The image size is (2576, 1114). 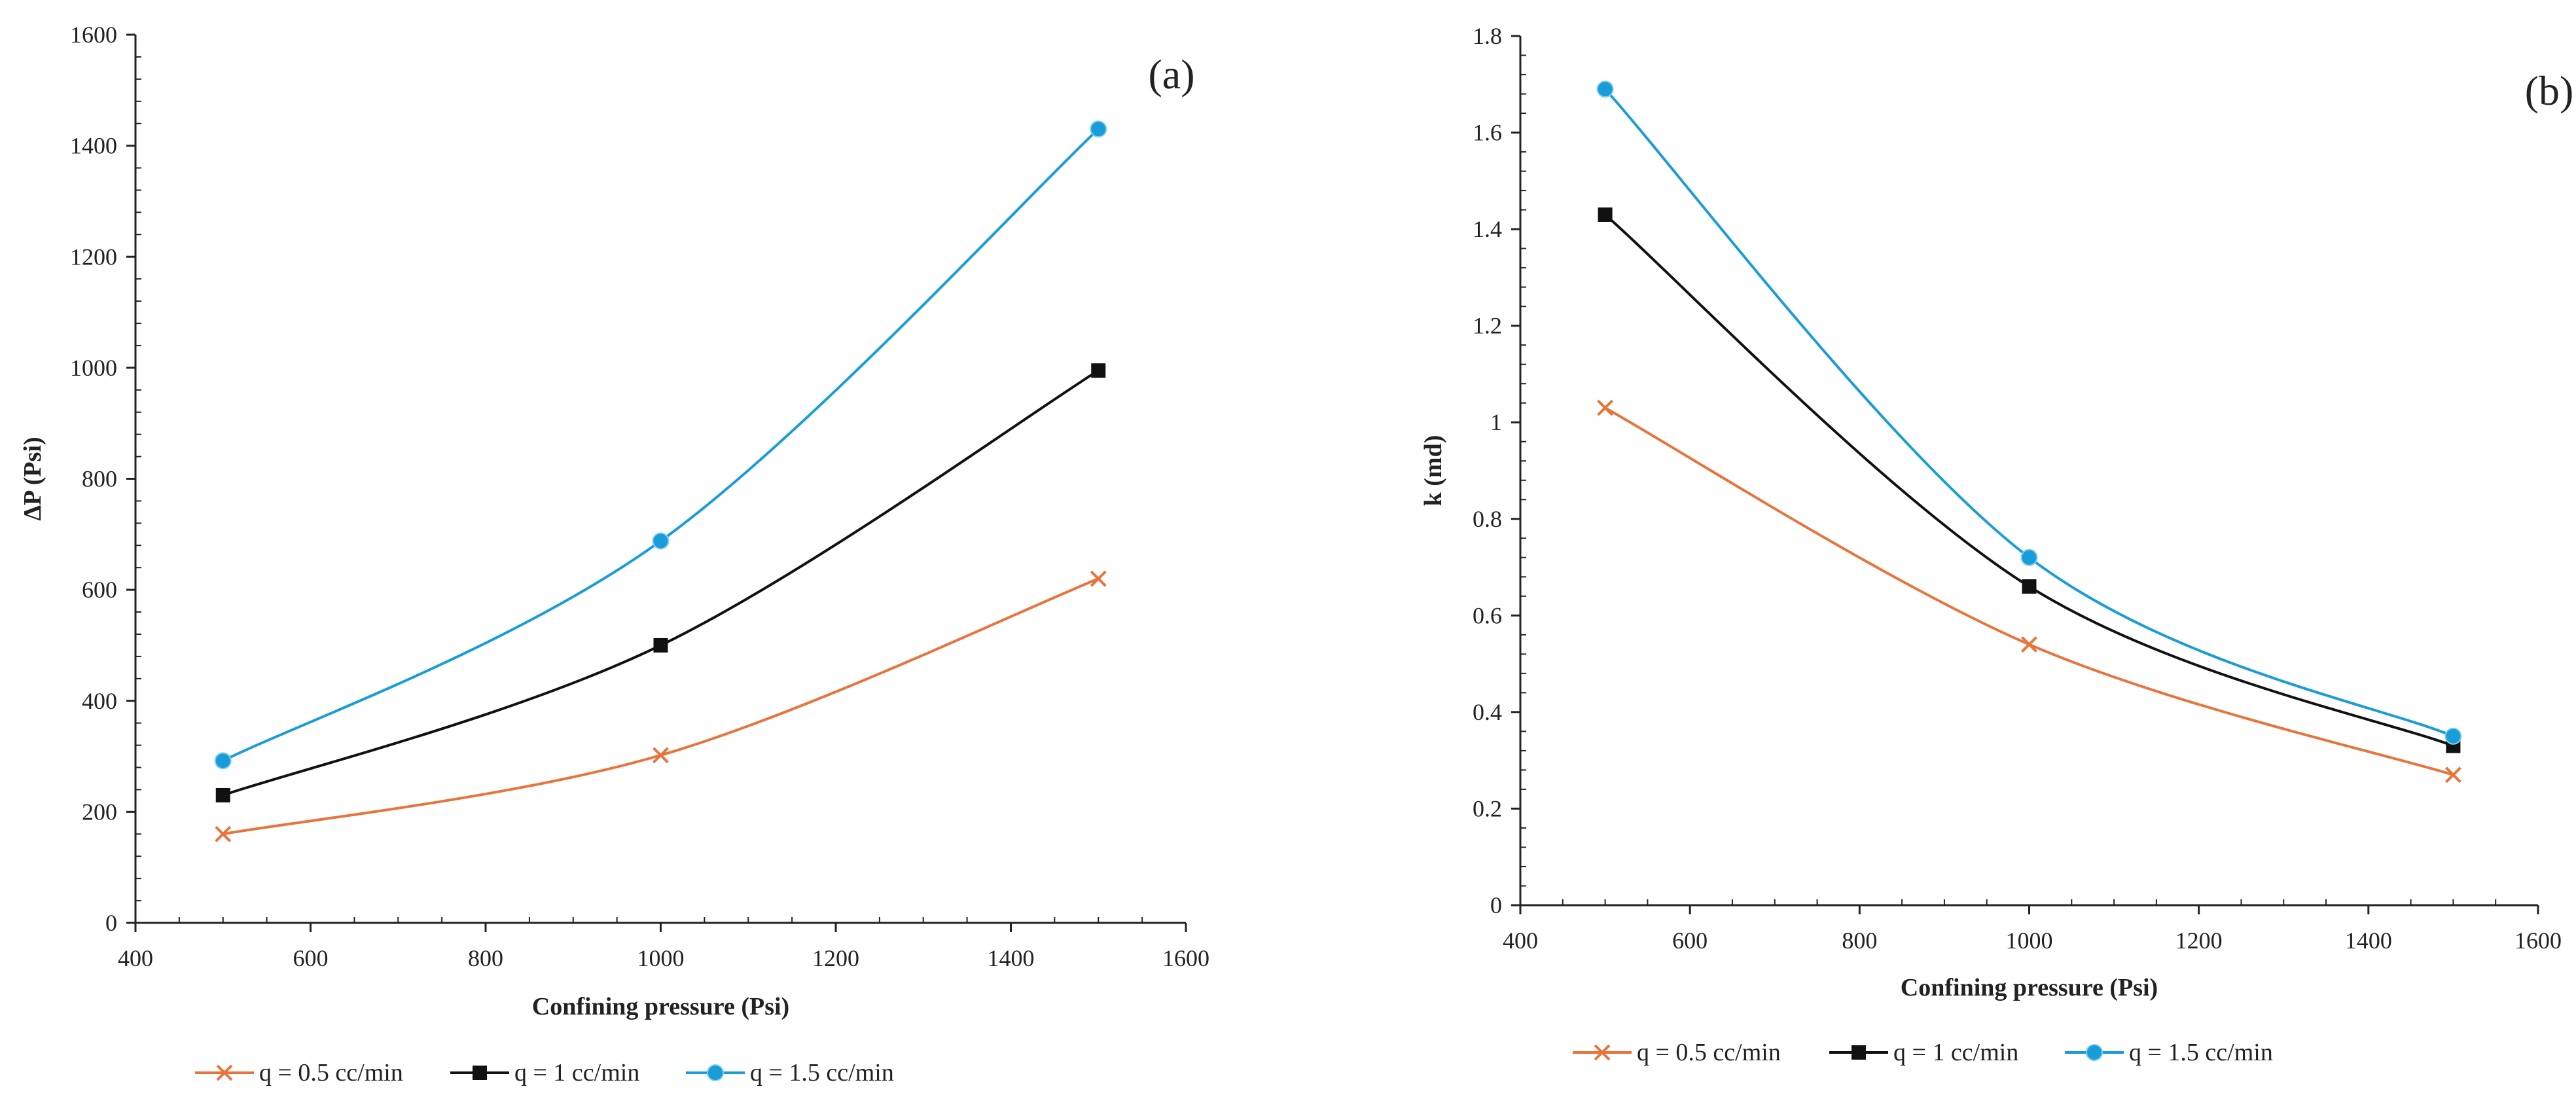 What do you see at coordinates (1496, 422) in the screenshot?
I see `y-tick-label: 1` at bounding box center [1496, 422].